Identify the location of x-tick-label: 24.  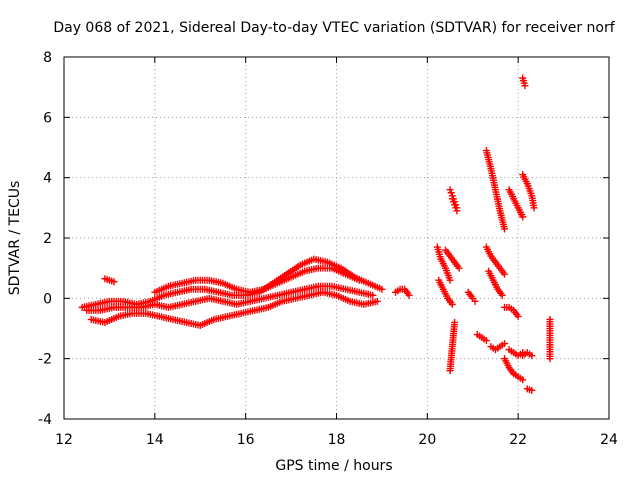
(609, 440).